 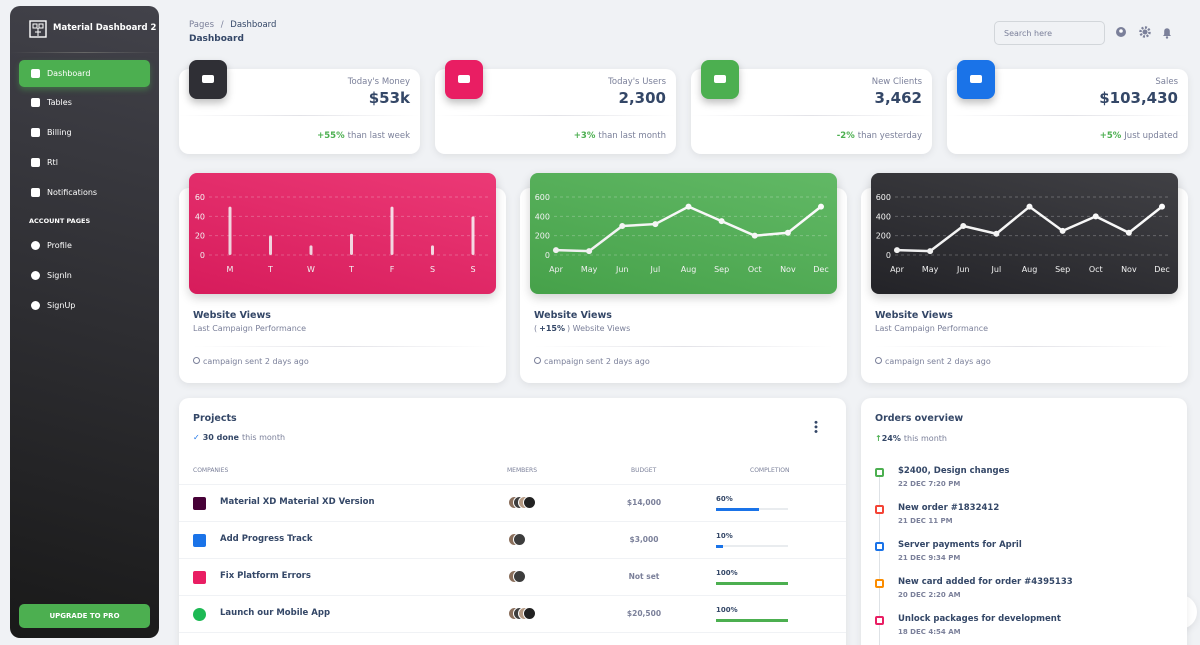 What do you see at coordinates (59, 132) in the screenshot?
I see `nav-label: Billing` at bounding box center [59, 132].